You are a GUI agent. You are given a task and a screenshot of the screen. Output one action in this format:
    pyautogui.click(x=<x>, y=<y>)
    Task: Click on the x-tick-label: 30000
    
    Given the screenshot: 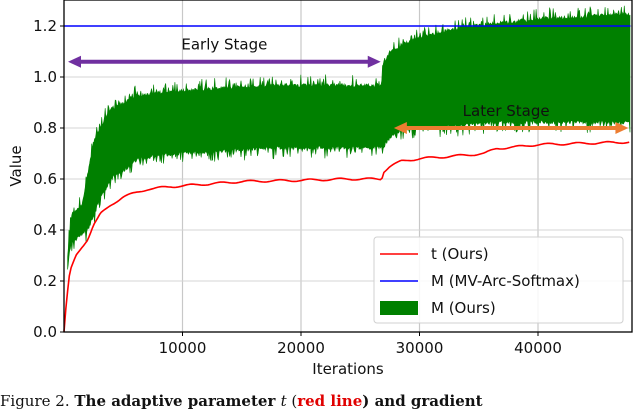 What is the action you would take?
    pyautogui.click(x=420, y=348)
    